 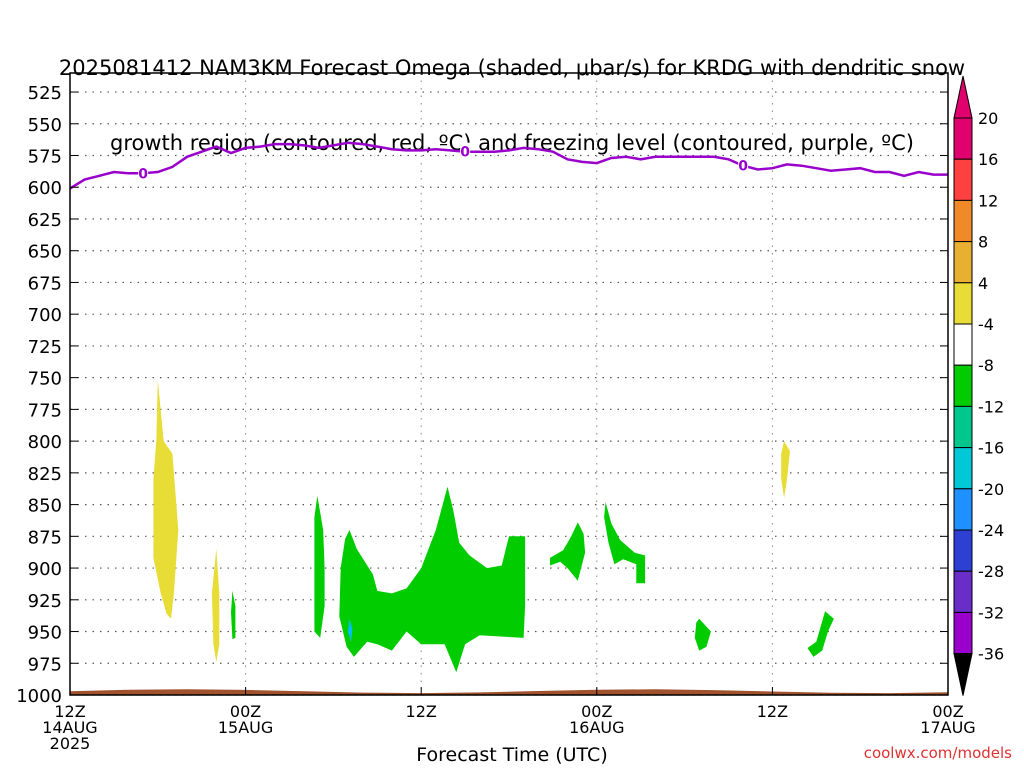 What do you see at coordinates (45, 283) in the screenshot?
I see `y-tick-label: 675` at bounding box center [45, 283].